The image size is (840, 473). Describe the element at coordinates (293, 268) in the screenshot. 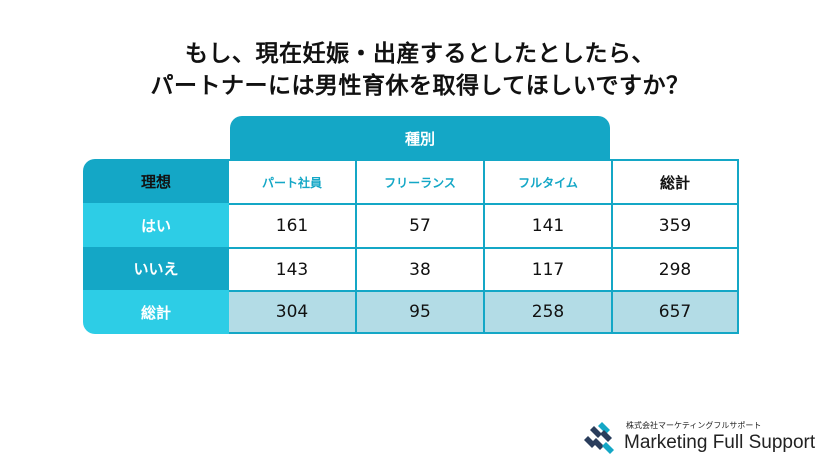

I see `table-cell: 143` at that location.